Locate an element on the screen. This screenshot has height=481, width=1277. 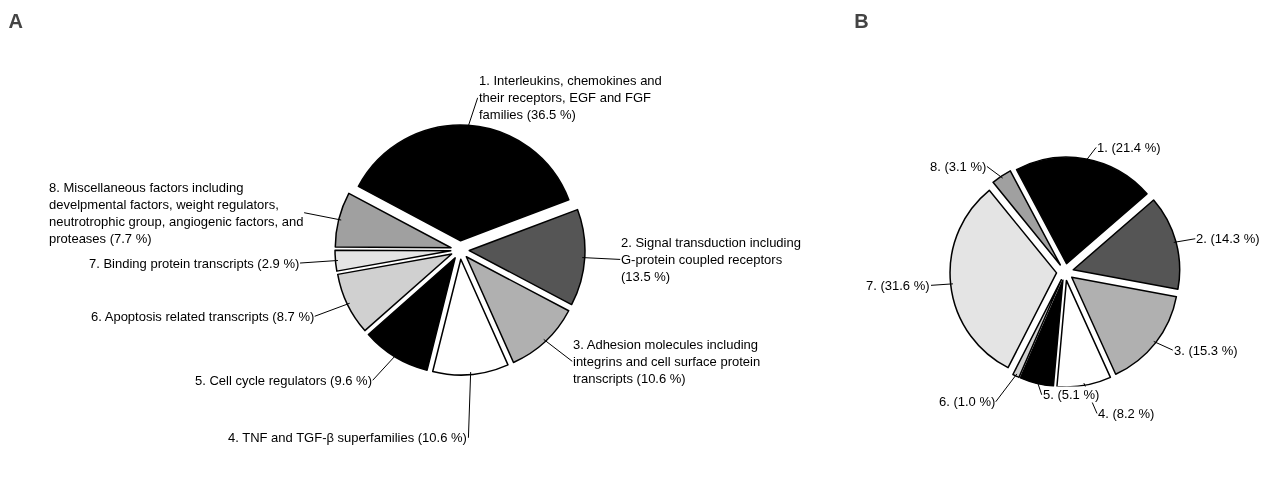
data-label: (13.5 %) is located at coordinates (646, 276).